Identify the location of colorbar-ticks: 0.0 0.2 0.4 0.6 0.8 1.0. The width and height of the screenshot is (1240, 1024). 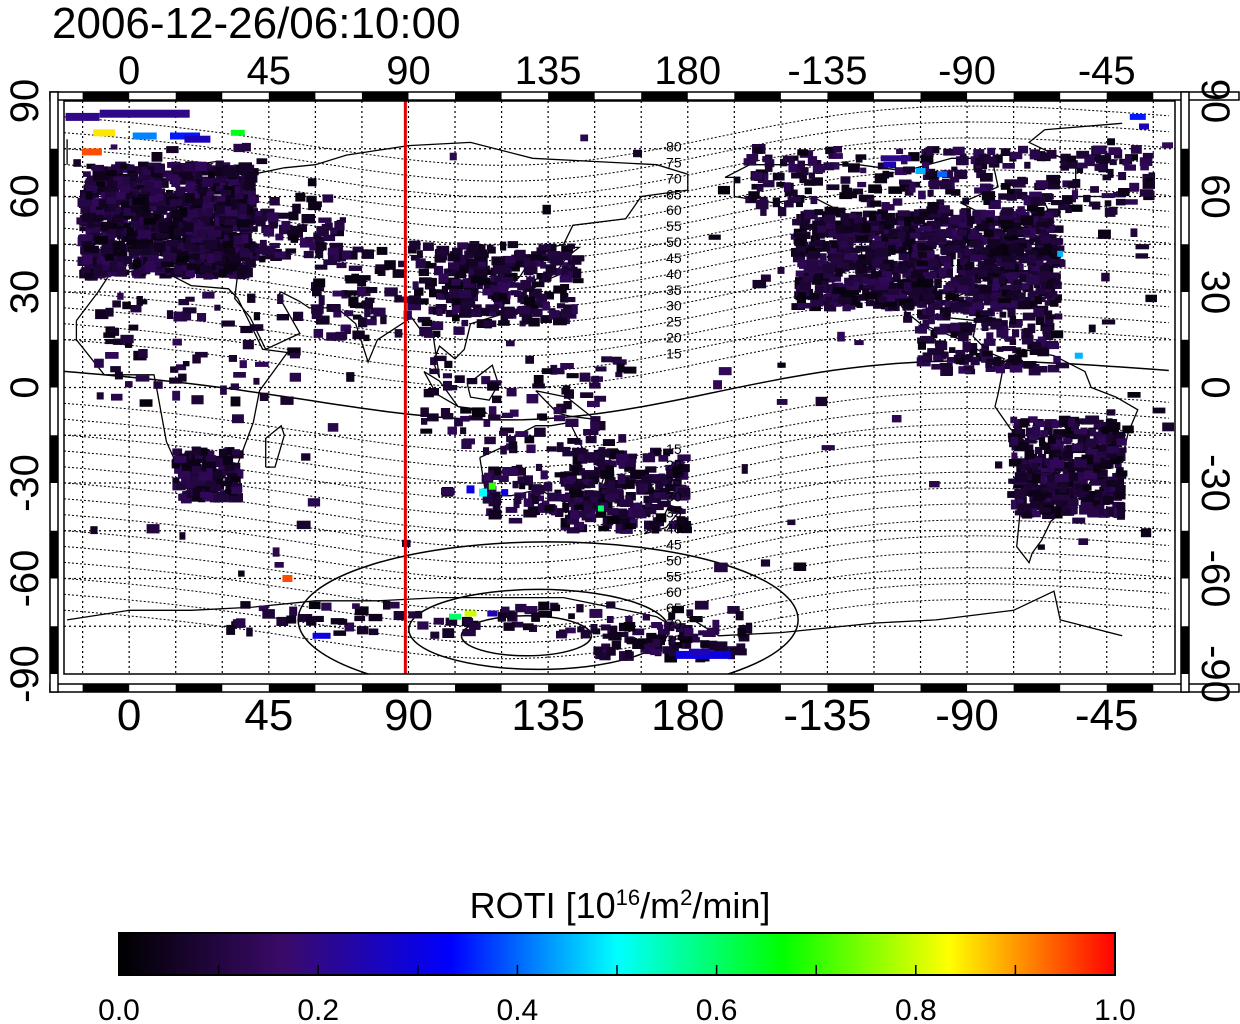
(617, 994).